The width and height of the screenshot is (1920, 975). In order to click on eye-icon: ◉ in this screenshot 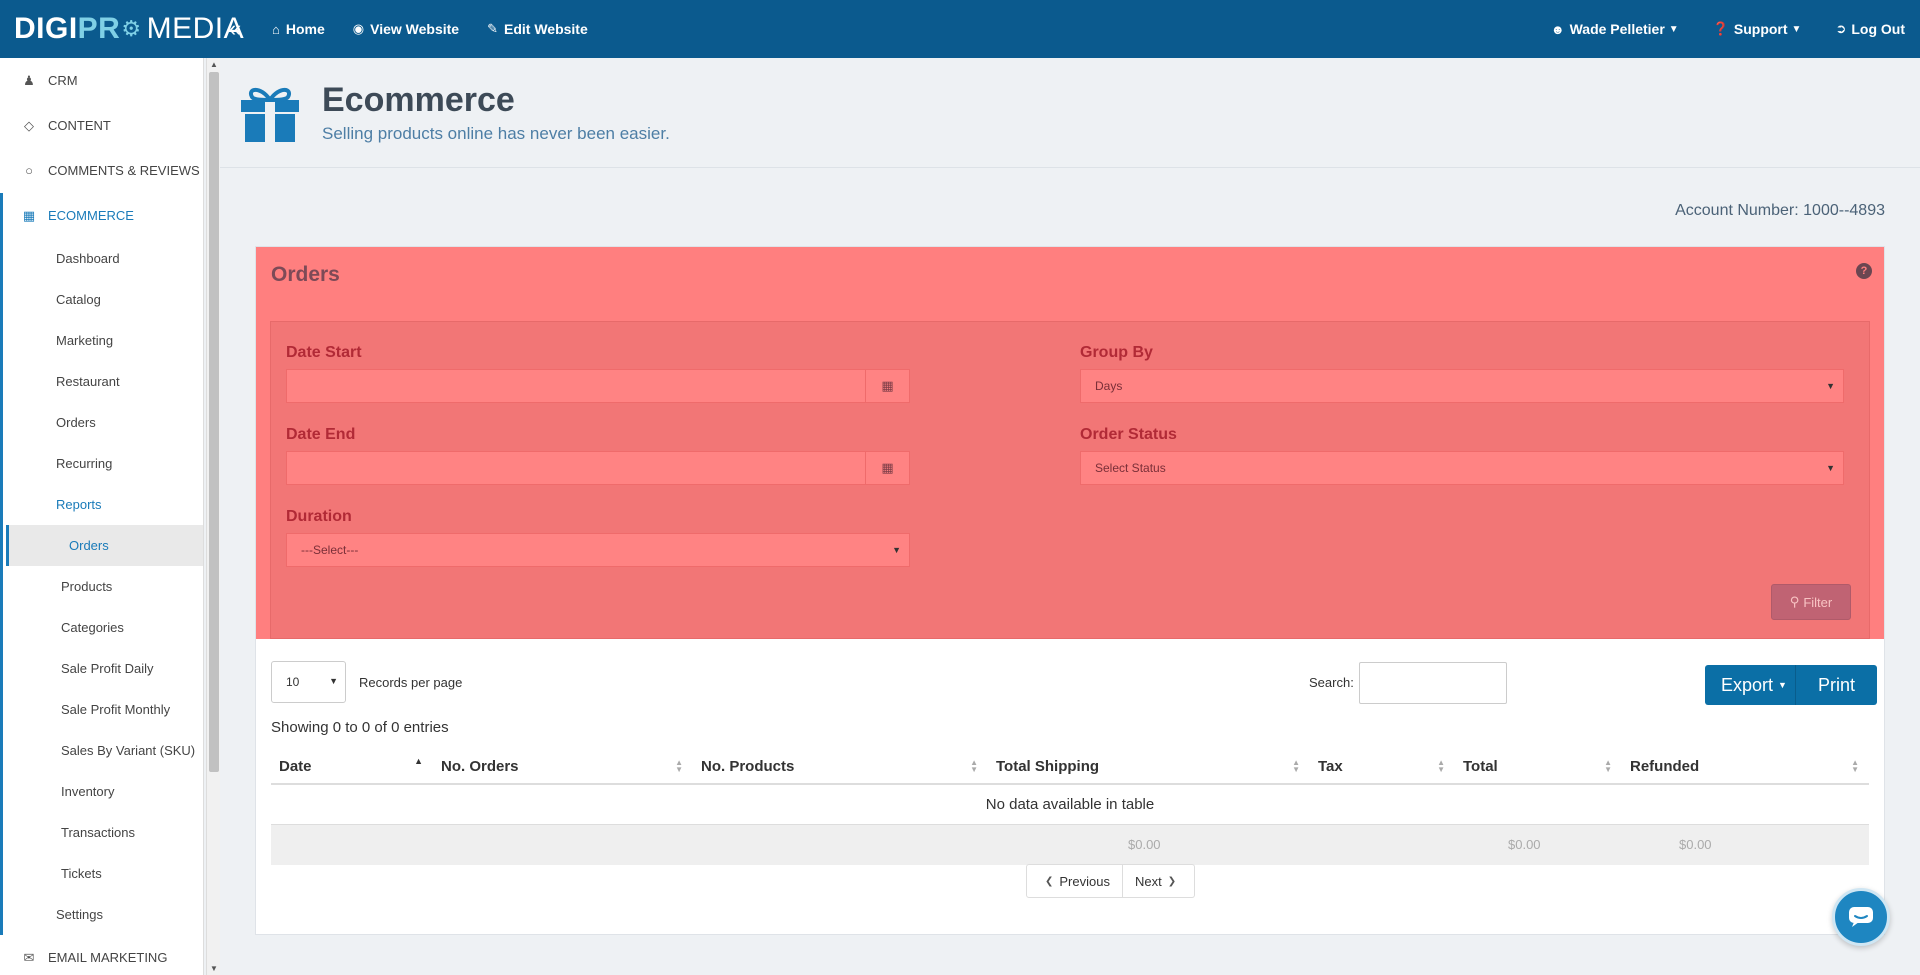, I will do `click(358, 28)`.